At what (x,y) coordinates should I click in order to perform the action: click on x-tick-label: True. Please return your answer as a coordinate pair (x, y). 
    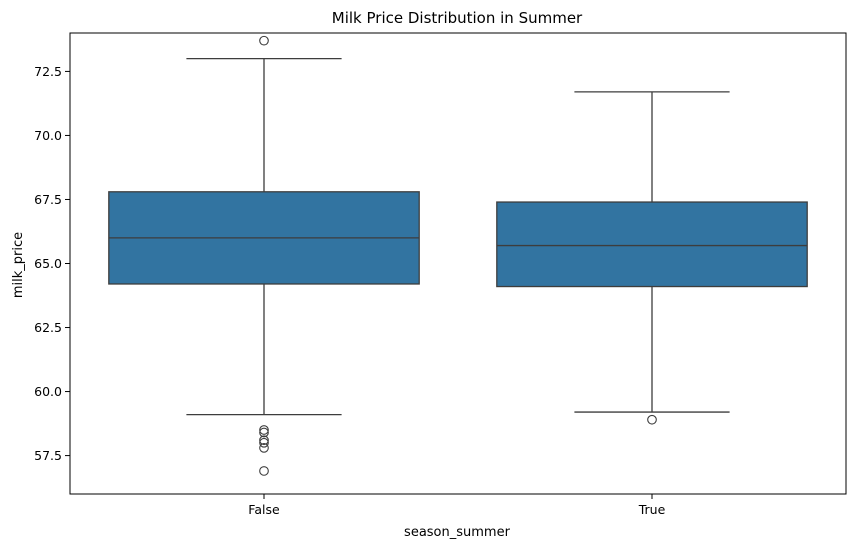
    Looking at the image, I should click on (652, 509).